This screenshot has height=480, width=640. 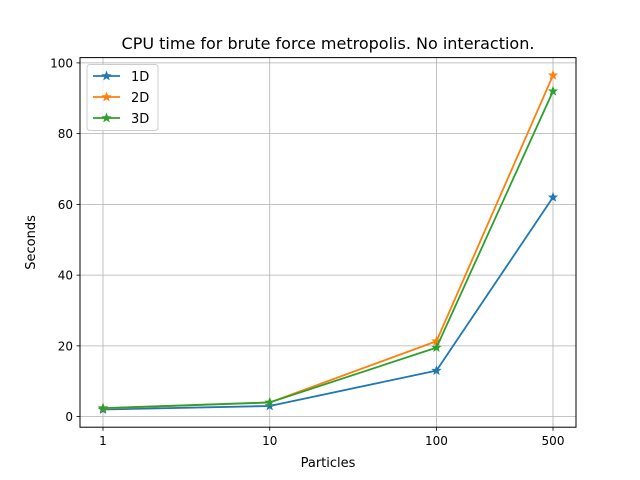 I want to click on y-axis-ticks: 0 20 40 60 80 100, so click(x=65, y=240).